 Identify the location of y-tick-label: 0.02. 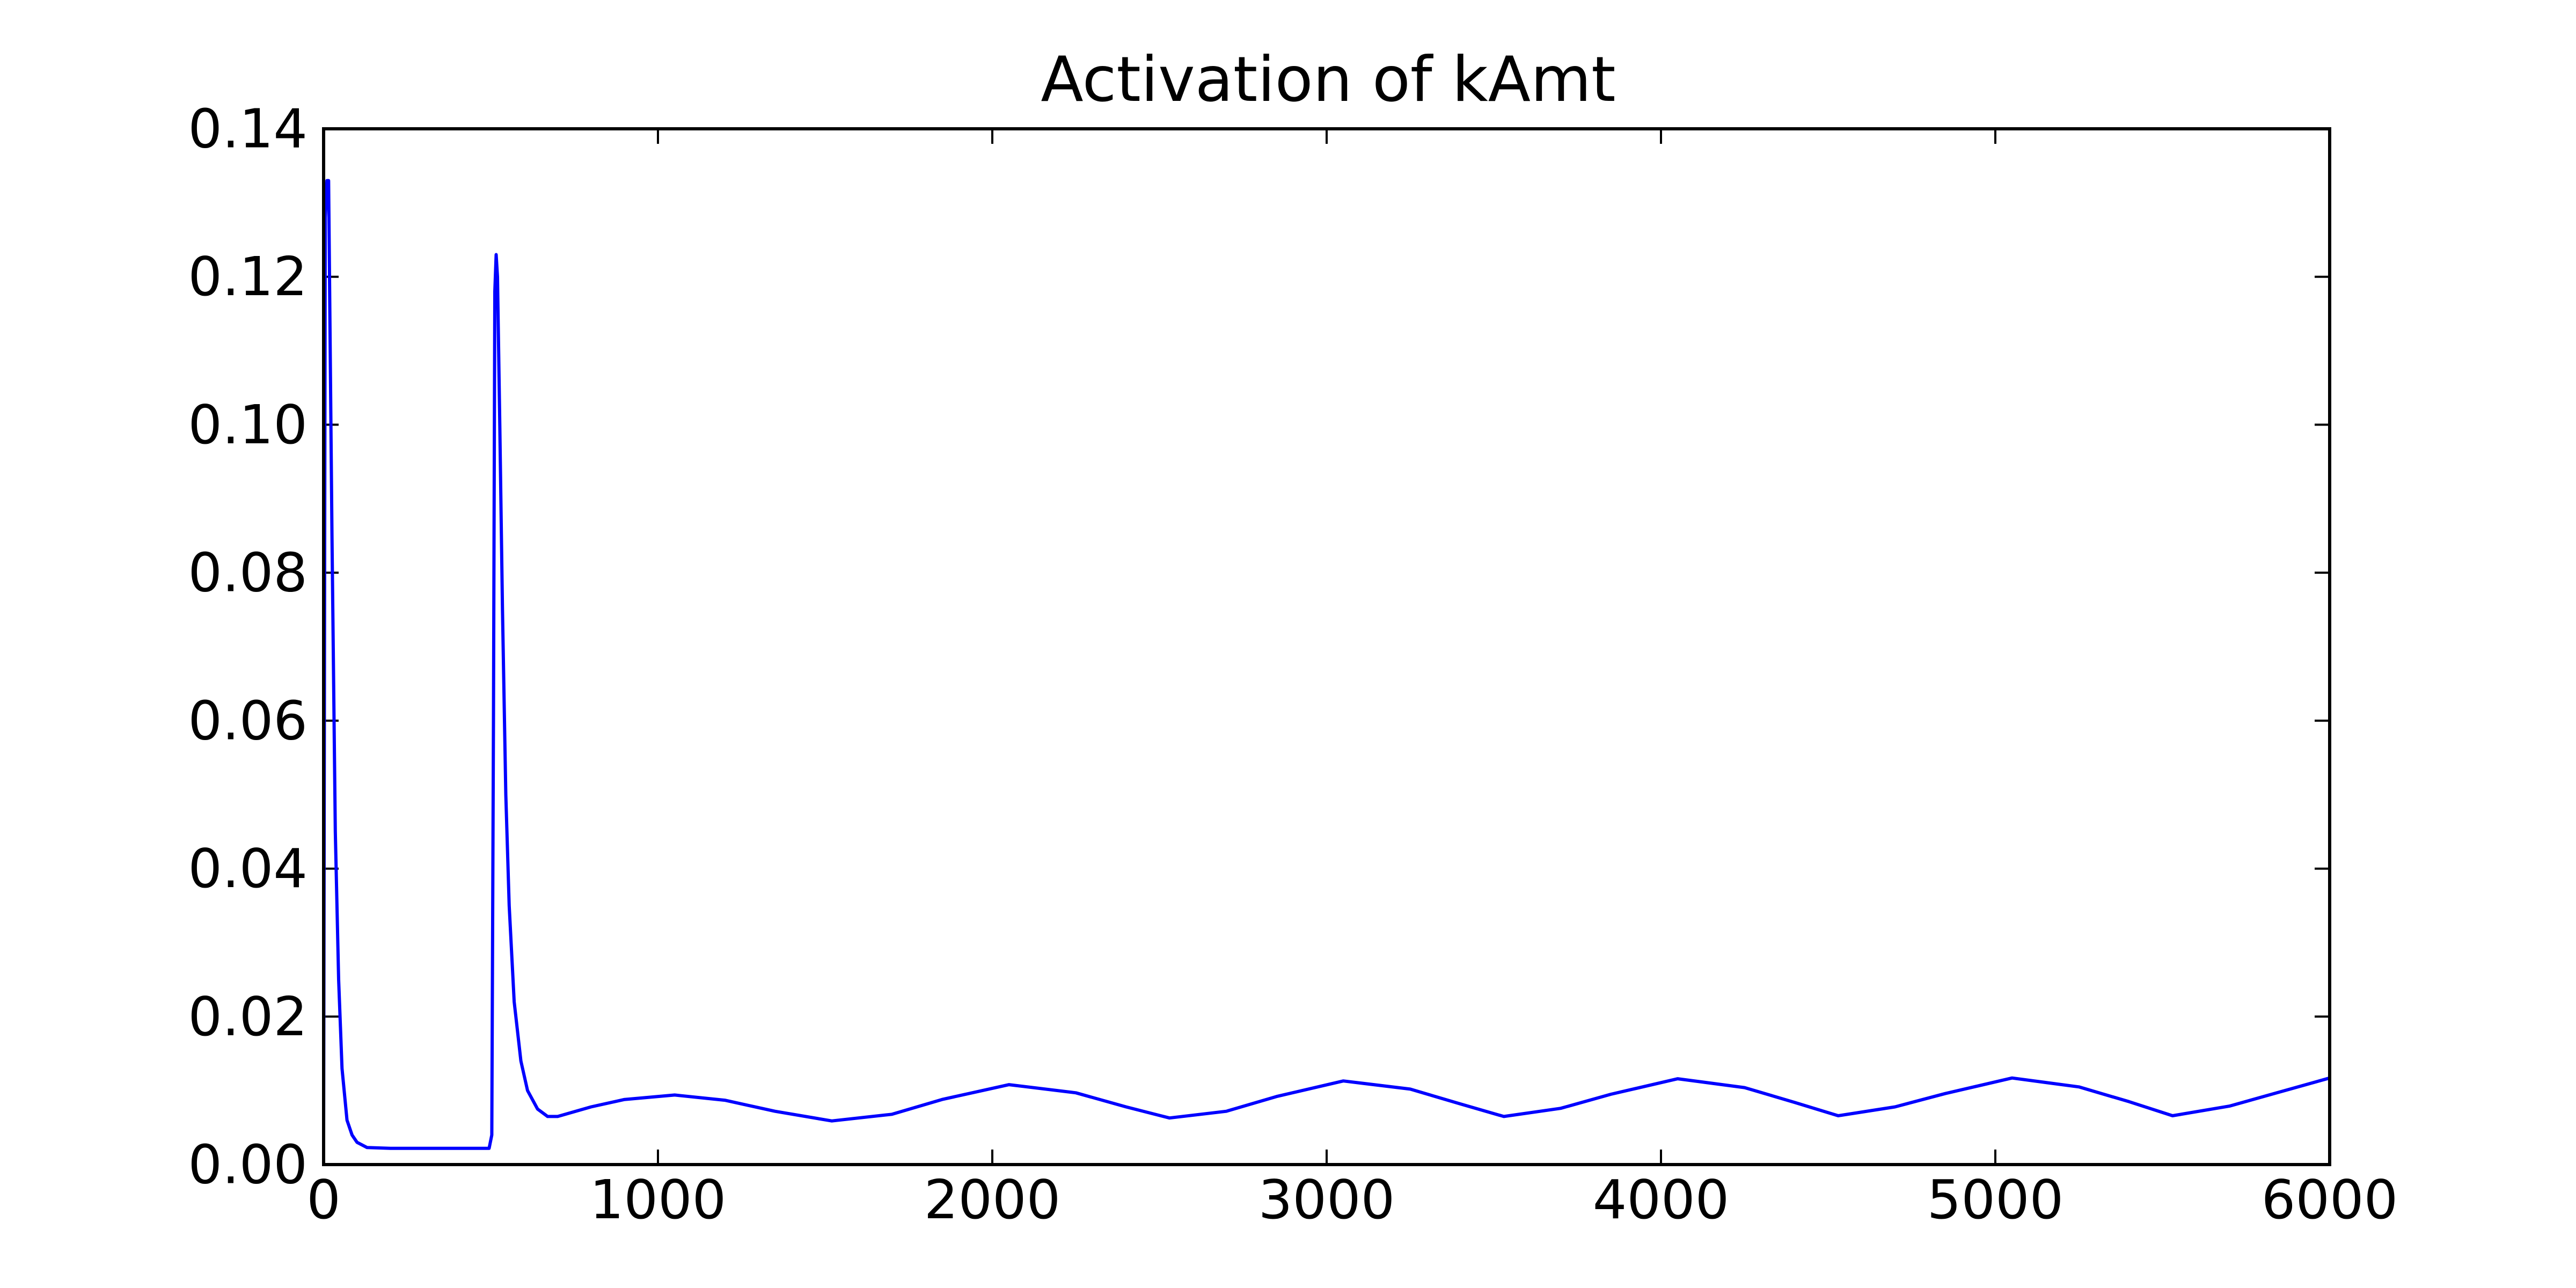
(248, 1016).